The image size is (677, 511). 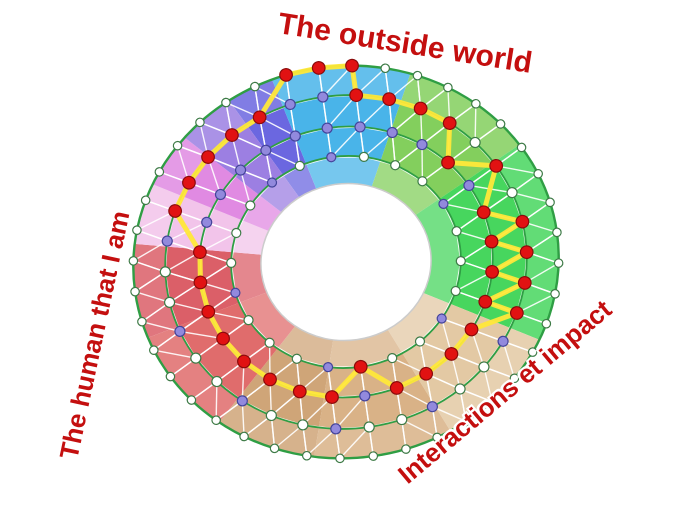 What do you see at coordinates (346, 262) in the screenshot?
I see `donut-hole` at bounding box center [346, 262].